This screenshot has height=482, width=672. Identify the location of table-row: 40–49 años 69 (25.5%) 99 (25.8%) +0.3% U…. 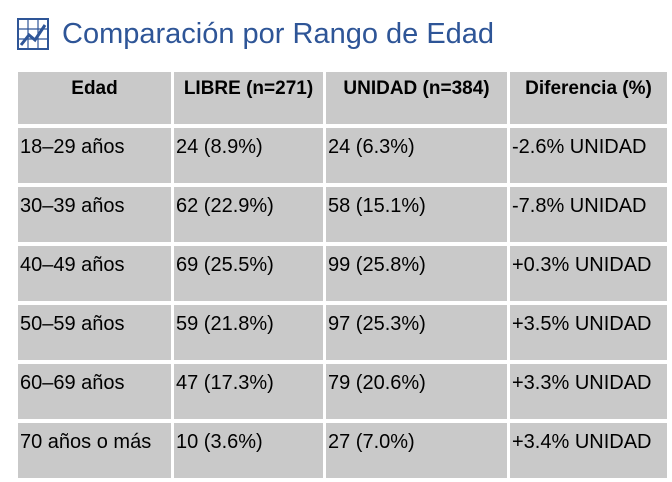
(342, 273).